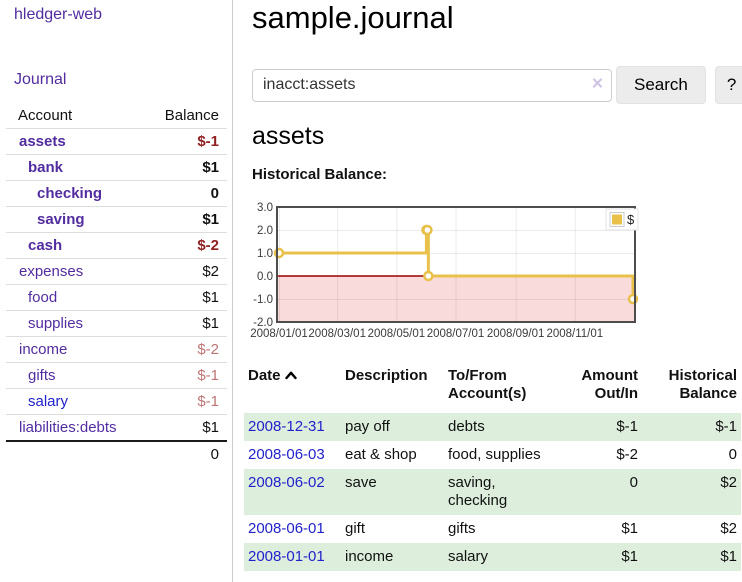 The width and height of the screenshot is (742, 582). What do you see at coordinates (728, 528) in the screenshot?
I see `transaction-balance: $2` at bounding box center [728, 528].